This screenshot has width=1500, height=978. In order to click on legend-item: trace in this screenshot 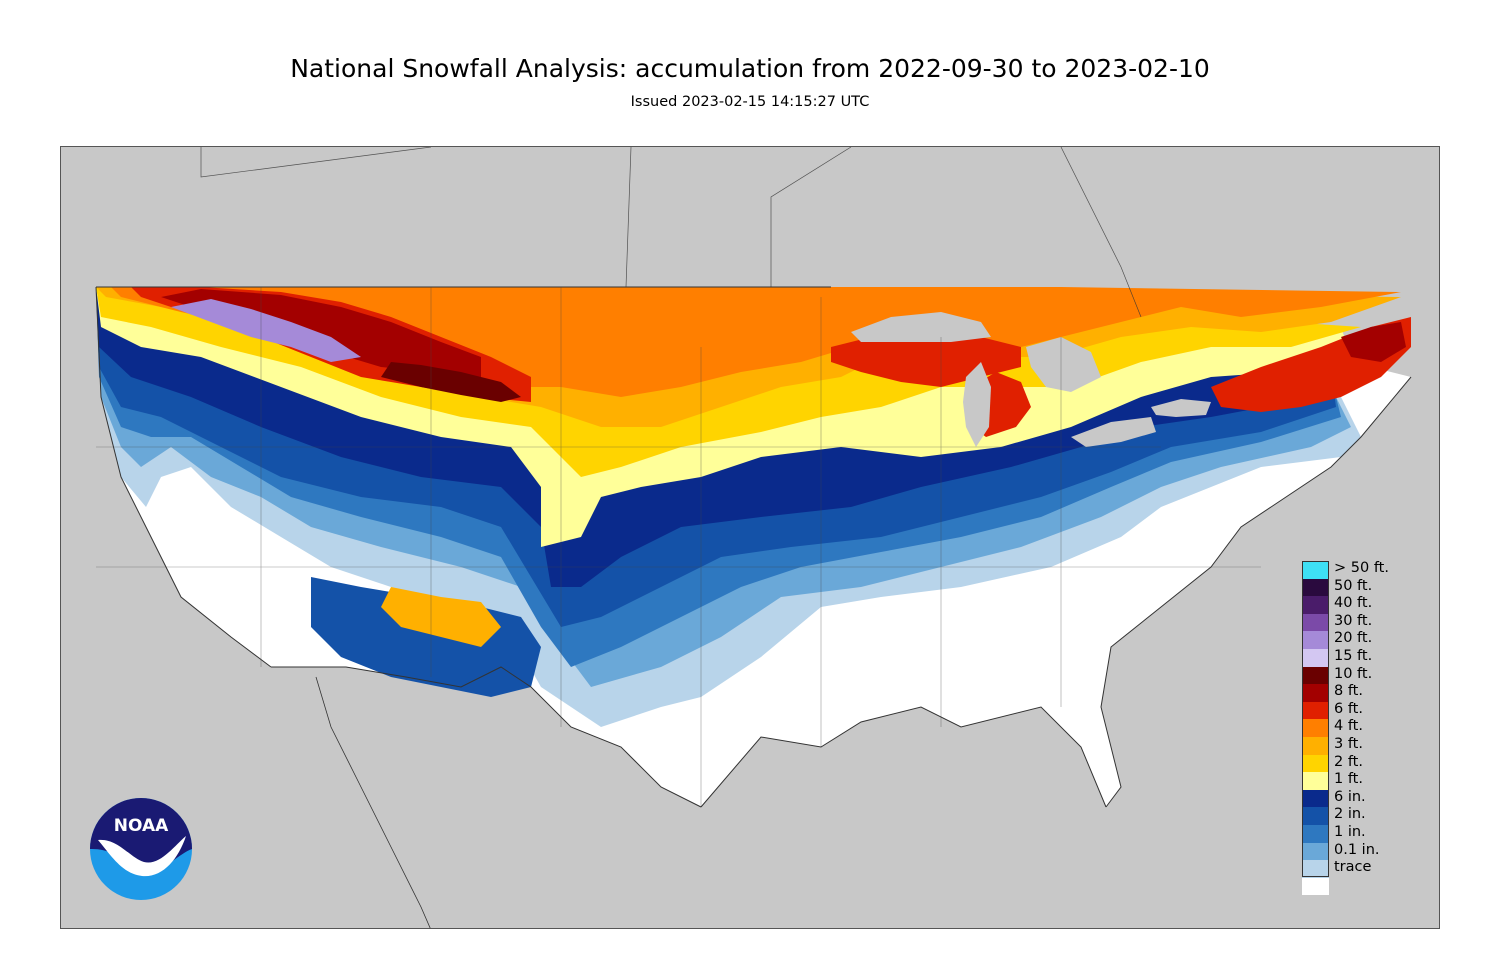, I will do `click(1362, 868)`.